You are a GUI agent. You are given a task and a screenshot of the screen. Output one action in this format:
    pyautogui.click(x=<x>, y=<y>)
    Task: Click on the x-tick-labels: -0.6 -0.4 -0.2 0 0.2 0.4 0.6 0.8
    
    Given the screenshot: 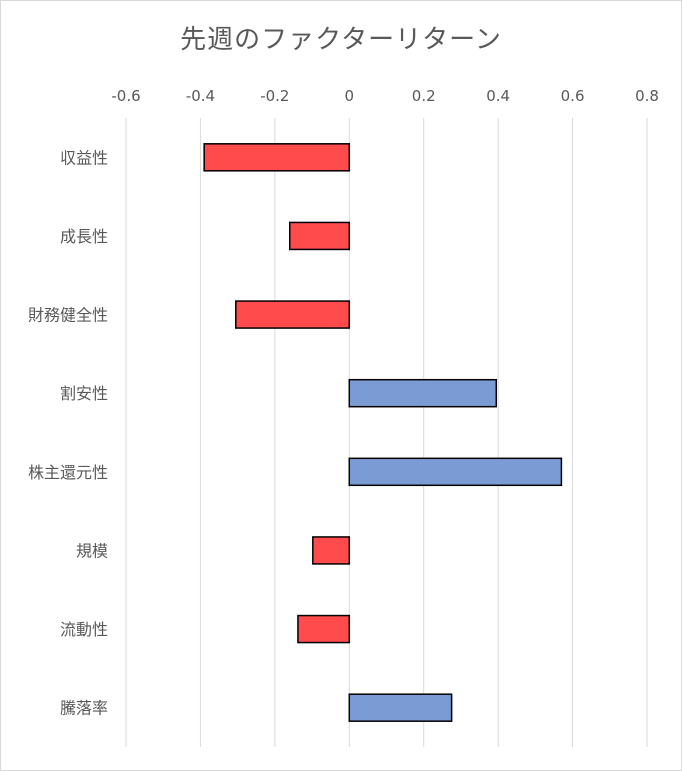 What is the action you would take?
    pyautogui.click(x=385, y=96)
    